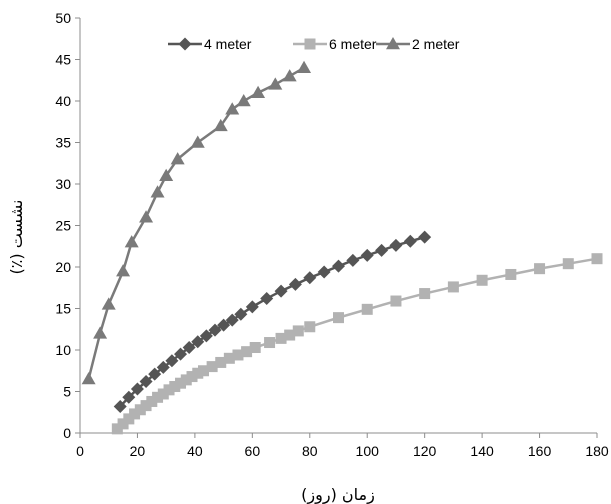  Describe the element at coordinates (368, 451) in the screenshot. I see `x-tick-label: 100` at that location.